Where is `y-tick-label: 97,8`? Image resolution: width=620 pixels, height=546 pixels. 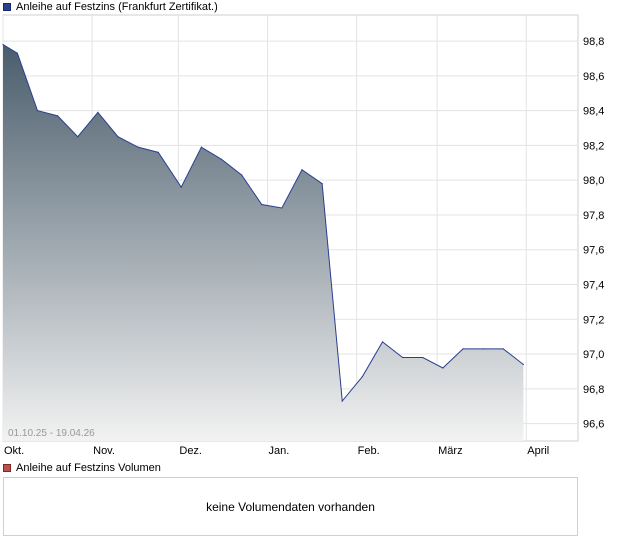
y-tick-label: 97,8 is located at coordinates (593, 216).